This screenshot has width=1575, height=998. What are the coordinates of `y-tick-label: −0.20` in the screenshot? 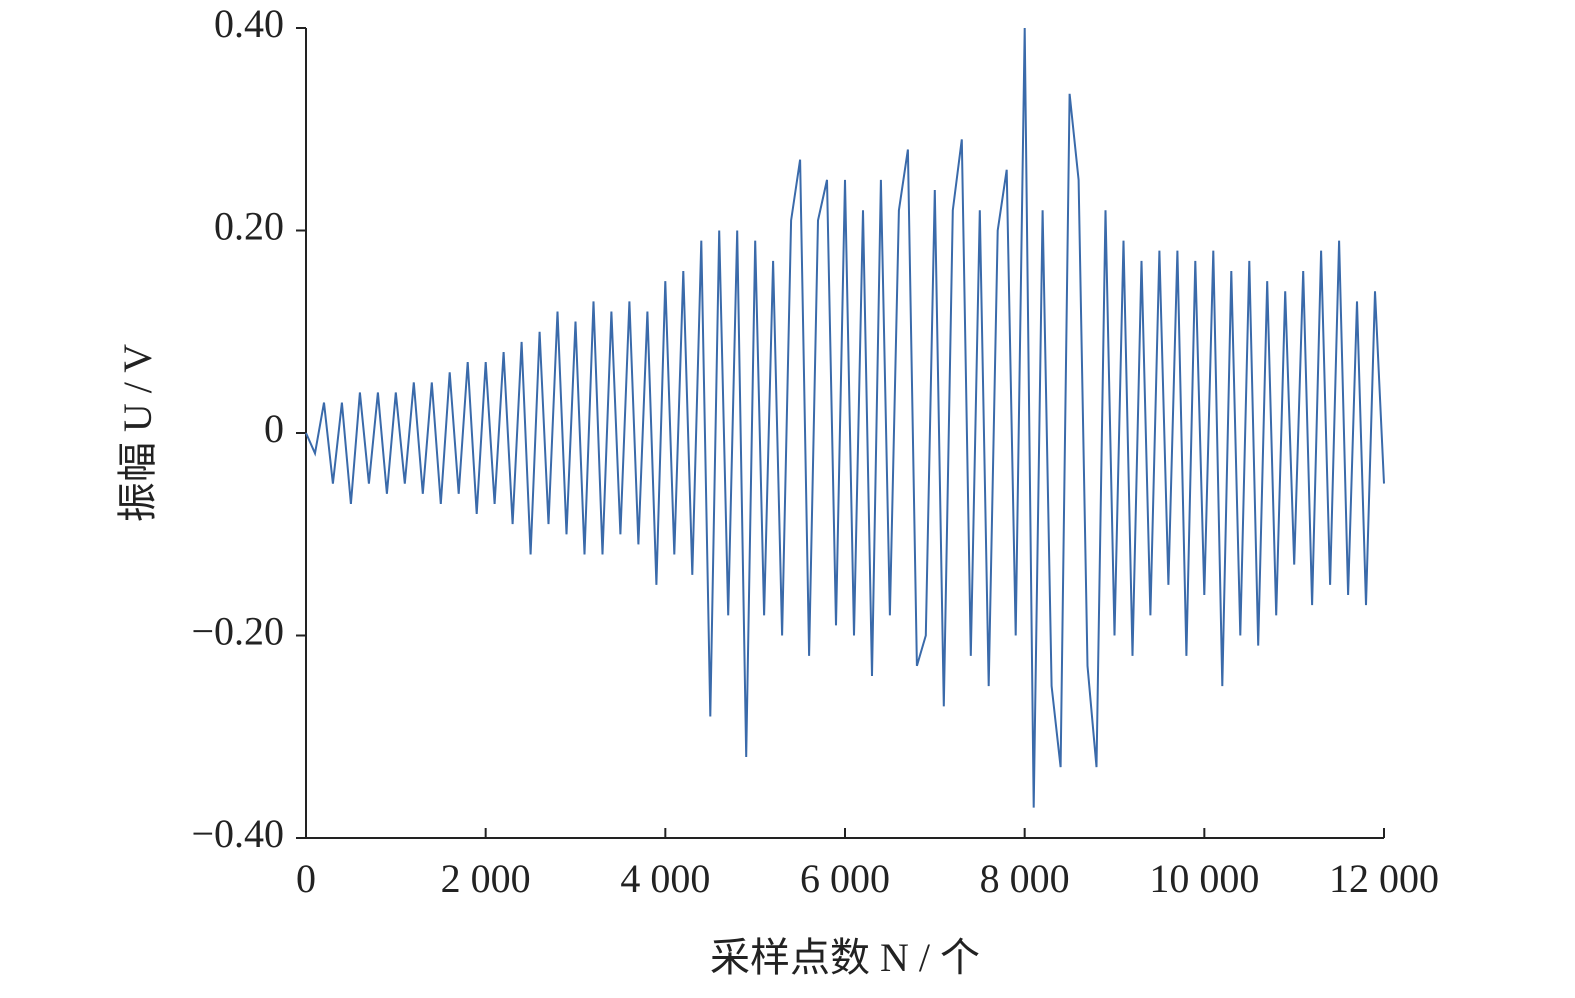 It's located at (237, 631).